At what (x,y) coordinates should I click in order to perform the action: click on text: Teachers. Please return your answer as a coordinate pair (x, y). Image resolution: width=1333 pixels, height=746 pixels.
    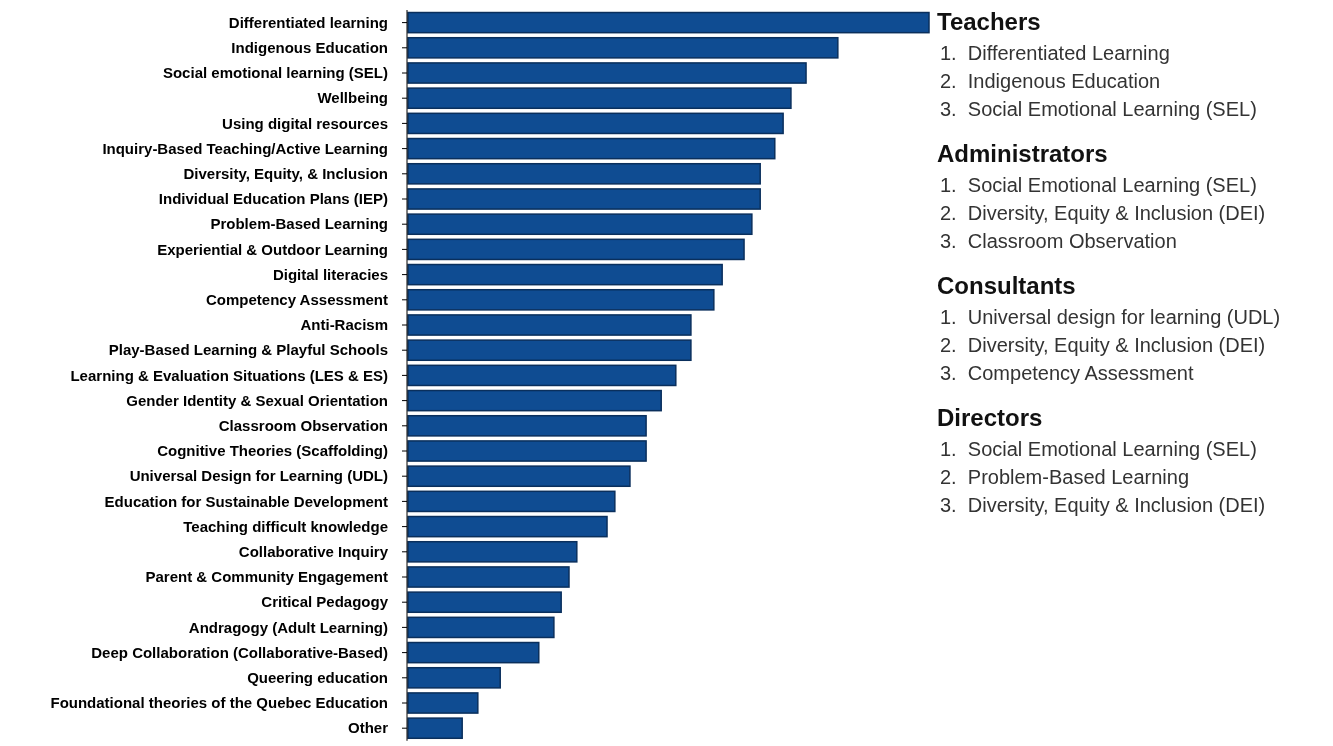
    Looking at the image, I should click on (989, 22).